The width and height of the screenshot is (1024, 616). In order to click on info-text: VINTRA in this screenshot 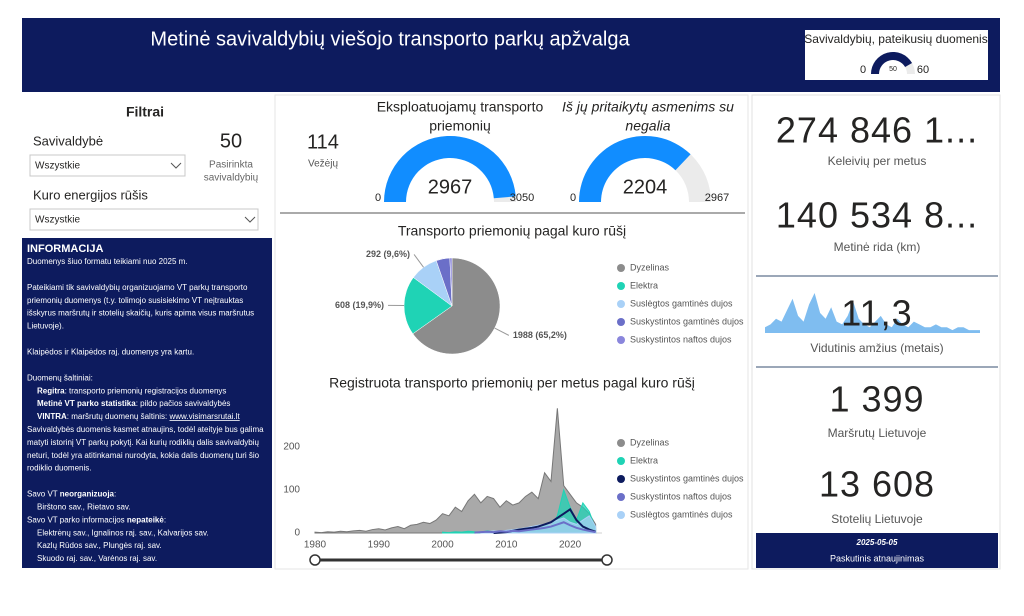, I will do `click(52, 416)`.